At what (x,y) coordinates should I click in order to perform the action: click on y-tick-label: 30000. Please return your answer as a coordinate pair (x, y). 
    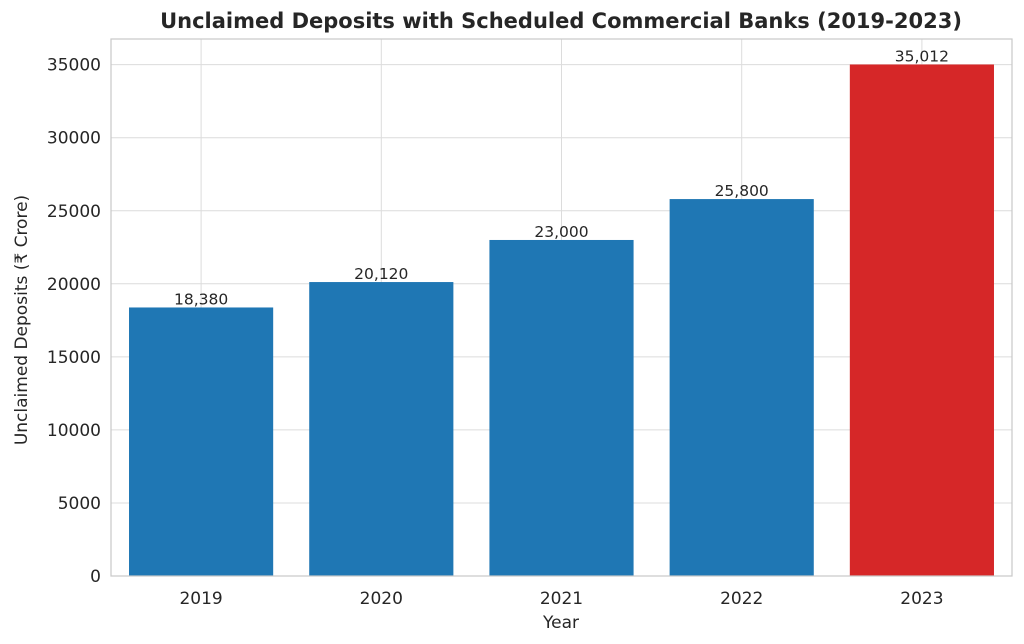
    Looking at the image, I should click on (74, 139).